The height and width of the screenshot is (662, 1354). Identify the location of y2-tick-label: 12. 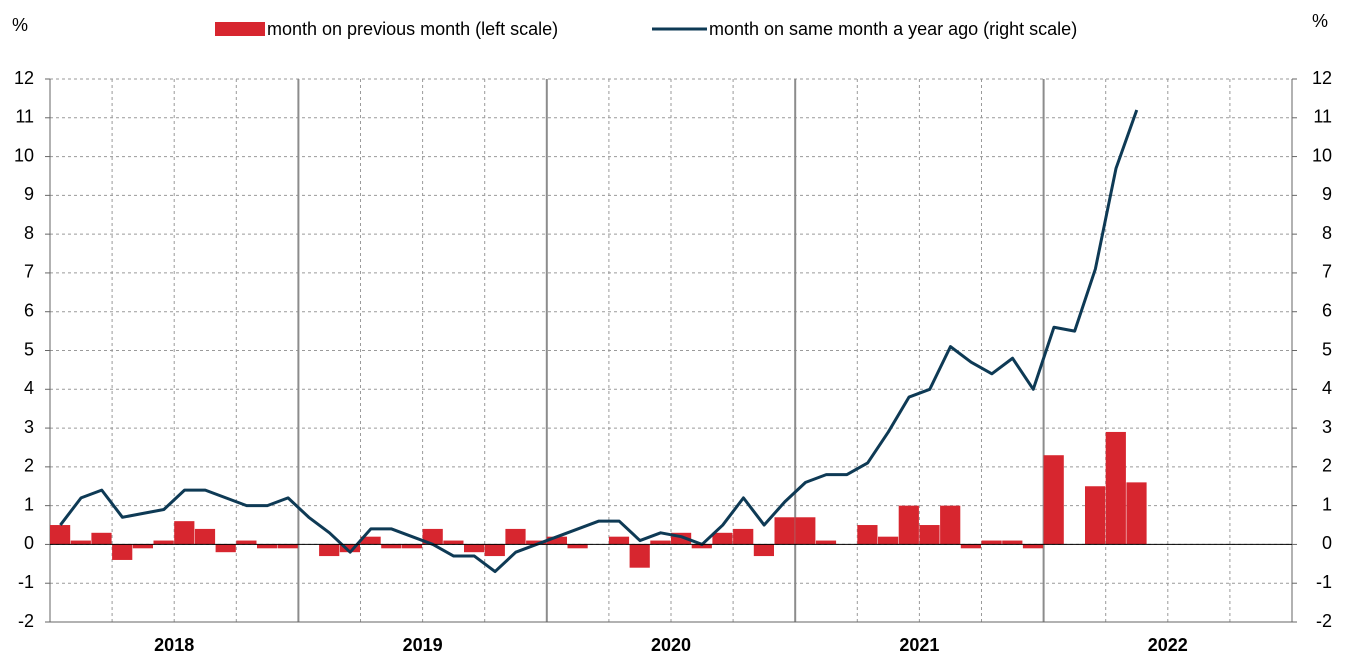
(1322, 78).